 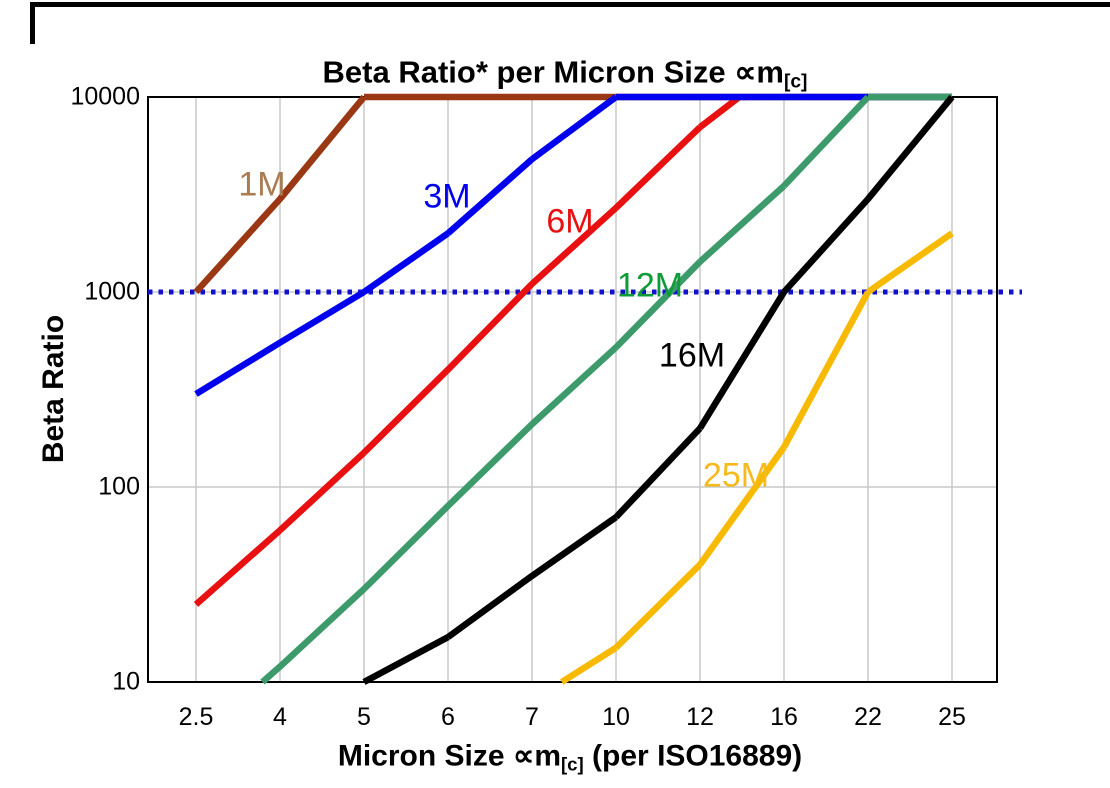 What do you see at coordinates (262, 184) in the screenshot?
I see `series-label-1M: 1M` at bounding box center [262, 184].